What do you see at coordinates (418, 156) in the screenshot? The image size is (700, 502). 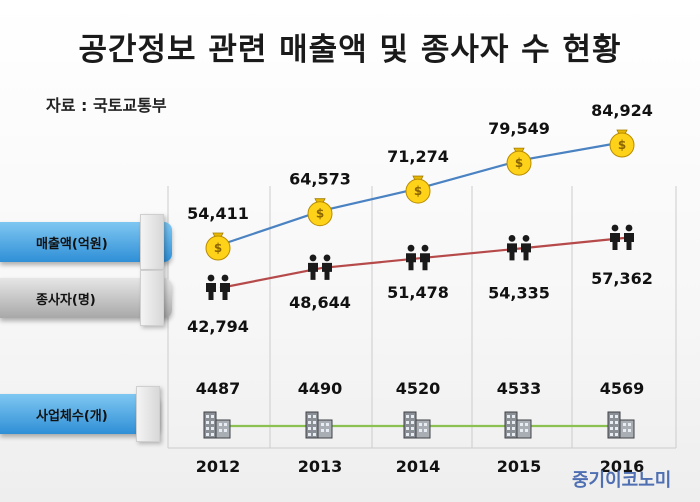 I see `revenue-data-label: 71,274` at bounding box center [418, 156].